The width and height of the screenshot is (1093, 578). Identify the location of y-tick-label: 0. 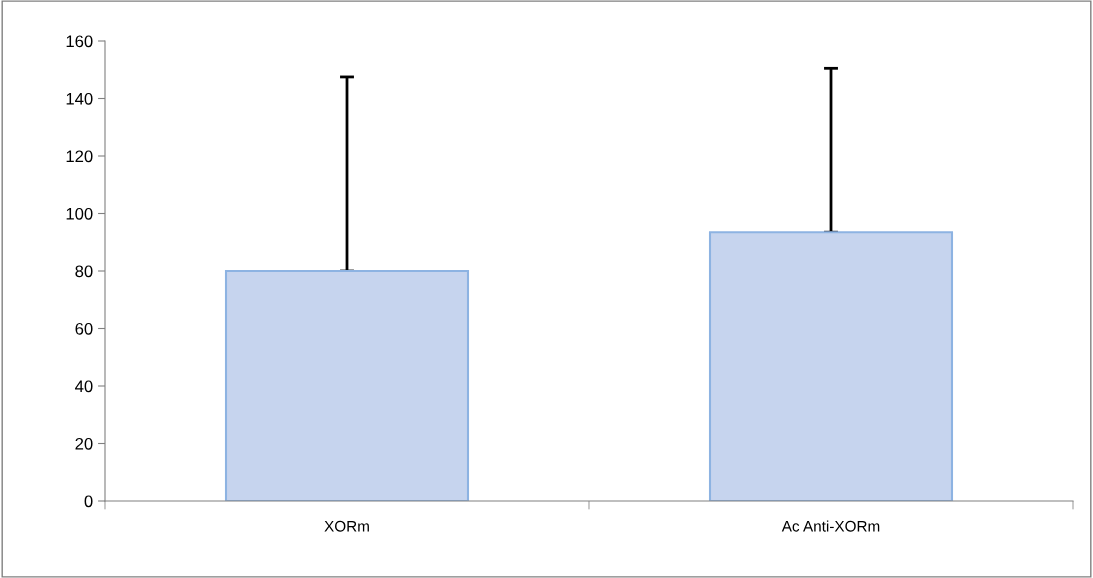
(88, 501).